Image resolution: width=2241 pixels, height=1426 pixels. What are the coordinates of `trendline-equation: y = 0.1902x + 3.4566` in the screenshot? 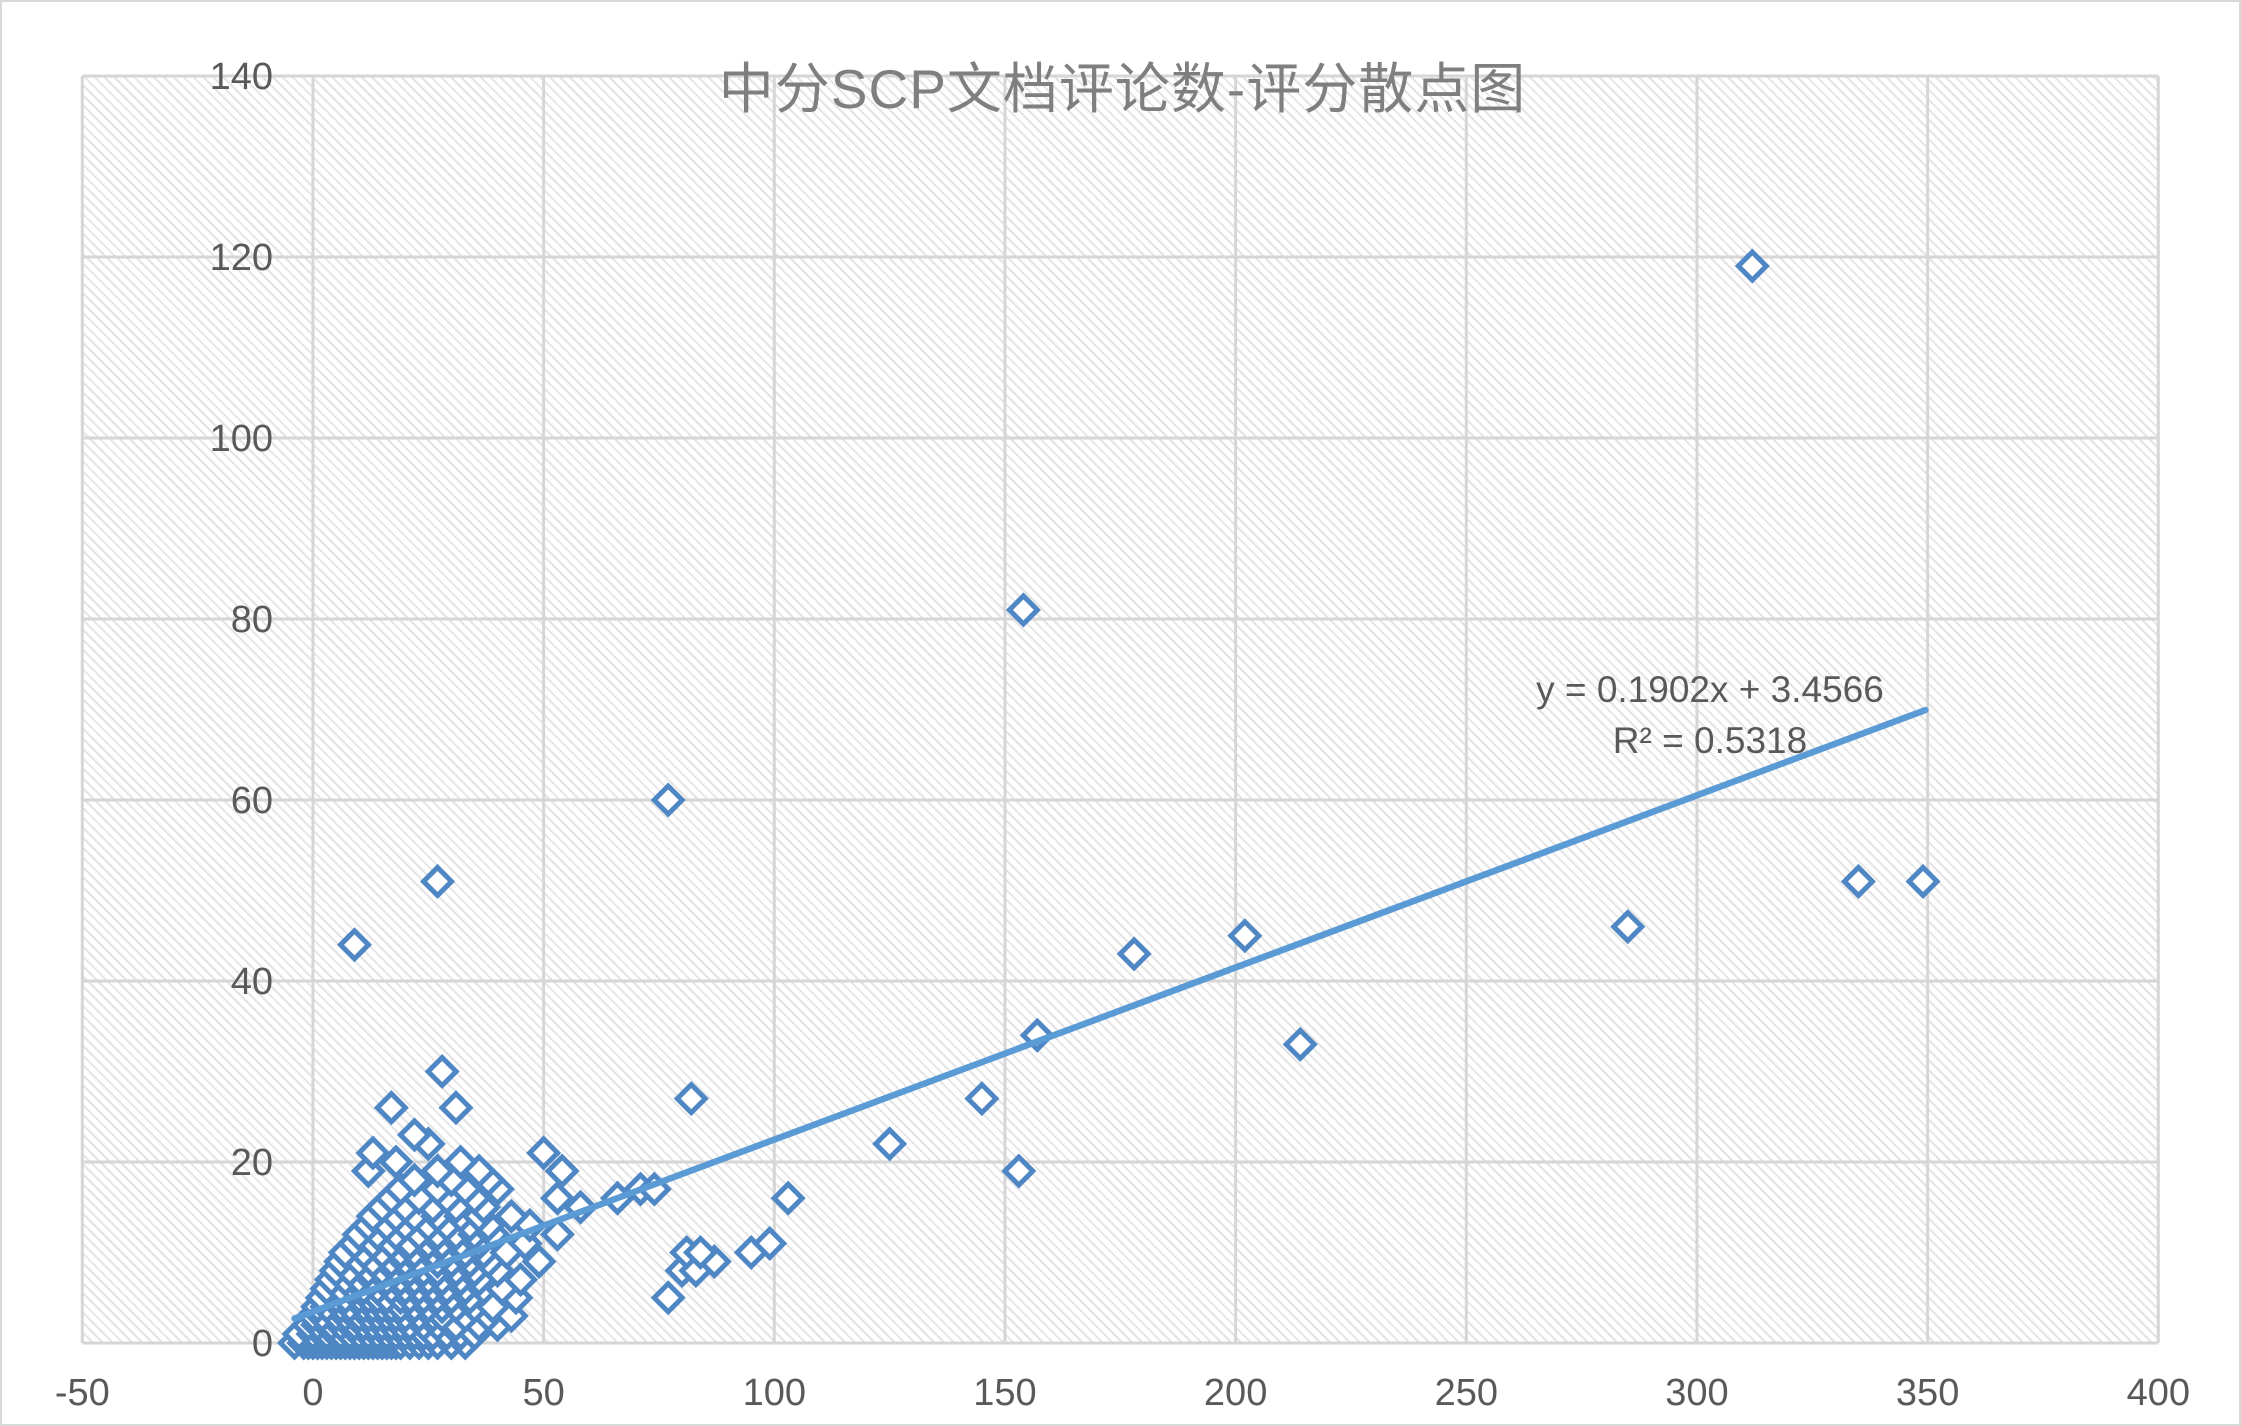 It's located at (1710, 689).